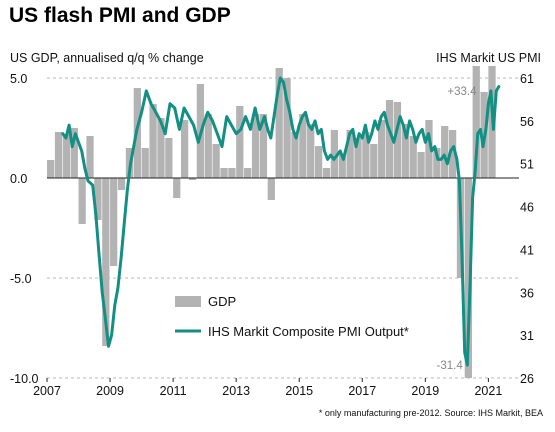 Image resolution: width=555 pixels, height=432 pixels. Describe the element at coordinates (527, 122) in the screenshot. I see `right-tick-label: 56` at that location.